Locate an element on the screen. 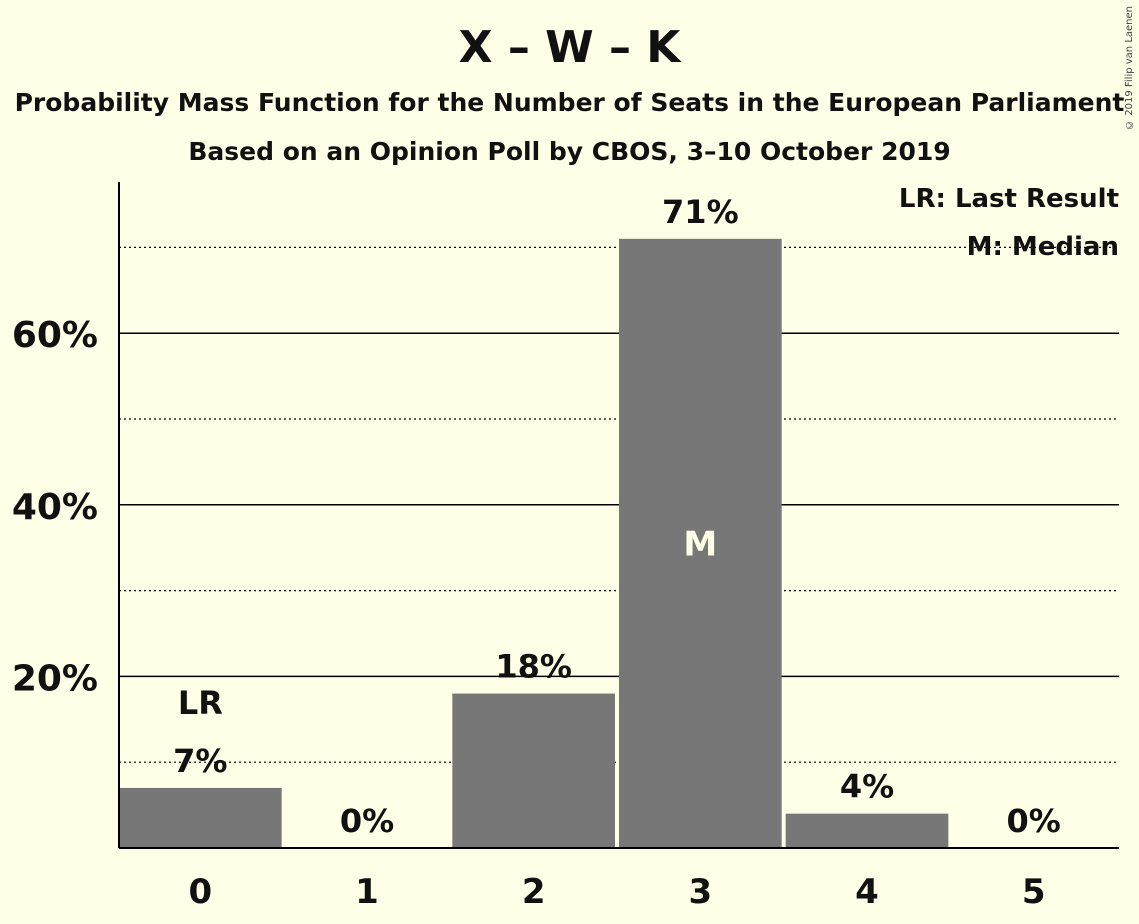 The height and width of the screenshot is (924, 1139). median-marker: M is located at coordinates (700, 544).